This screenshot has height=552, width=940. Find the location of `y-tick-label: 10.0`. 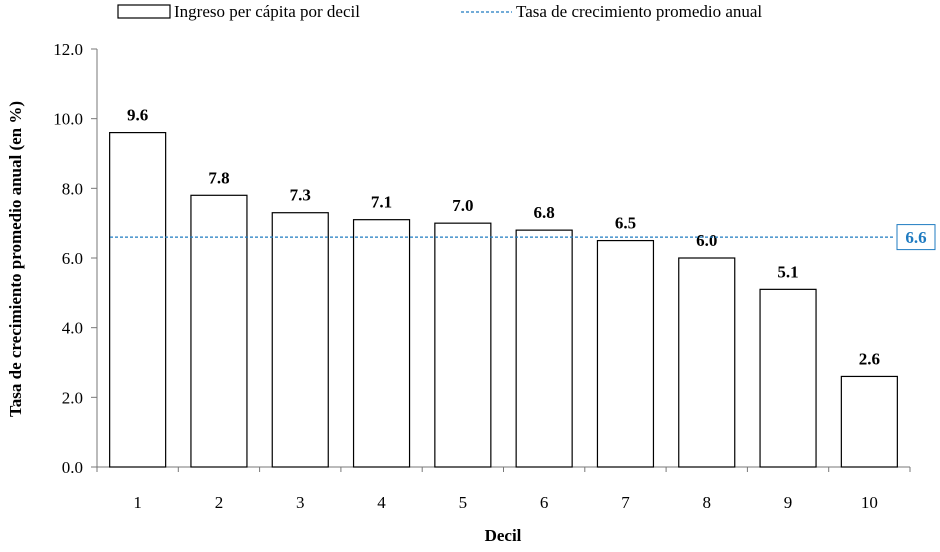

y-tick-label: 10.0 is located at coordinates (68, 119).